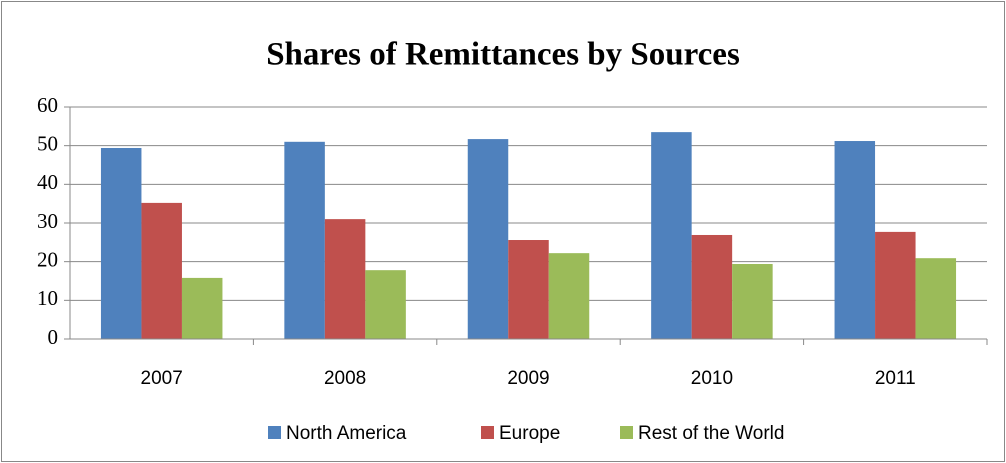 This screenshot has width=1006, height=463. What do you see at coordinates (53, 337) in the screenshot?
I see `y-tick-label: 0` at bounding box center [53, 337].